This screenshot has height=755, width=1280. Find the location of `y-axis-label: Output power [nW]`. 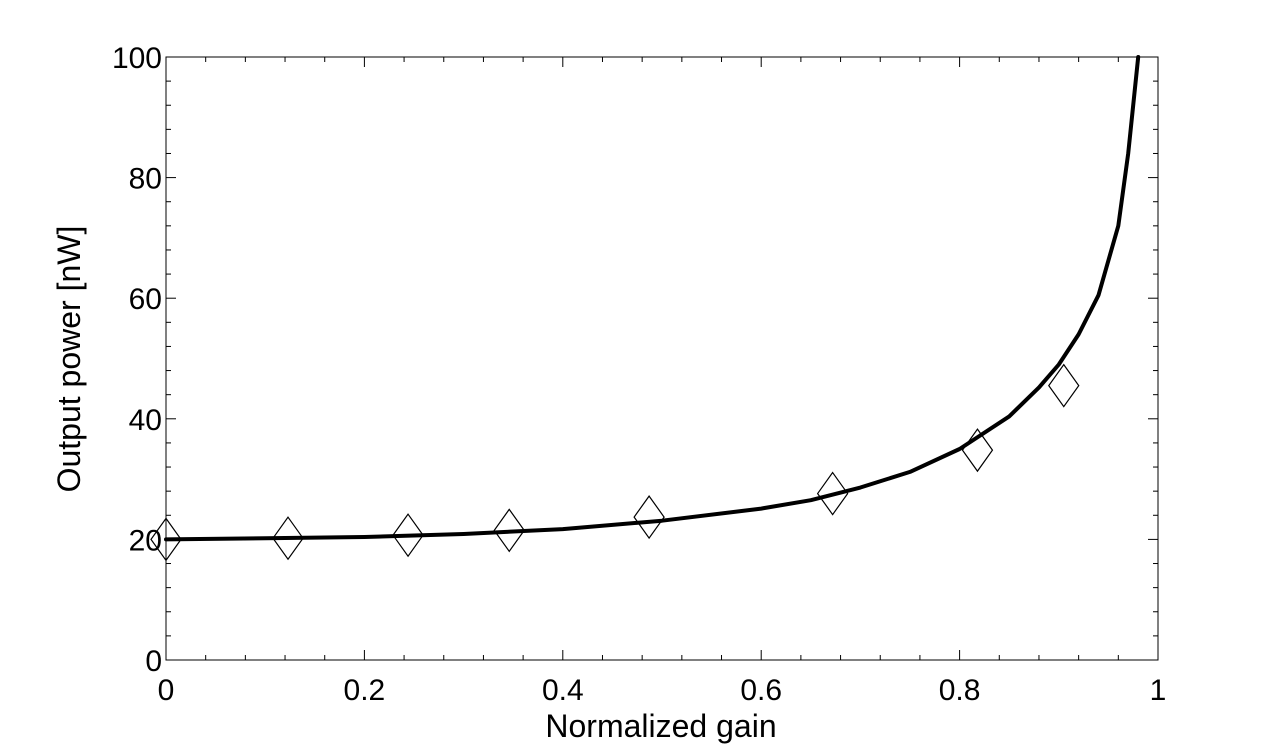

y-axis-label: Output power [nW] is located at coordinates (69, 359).